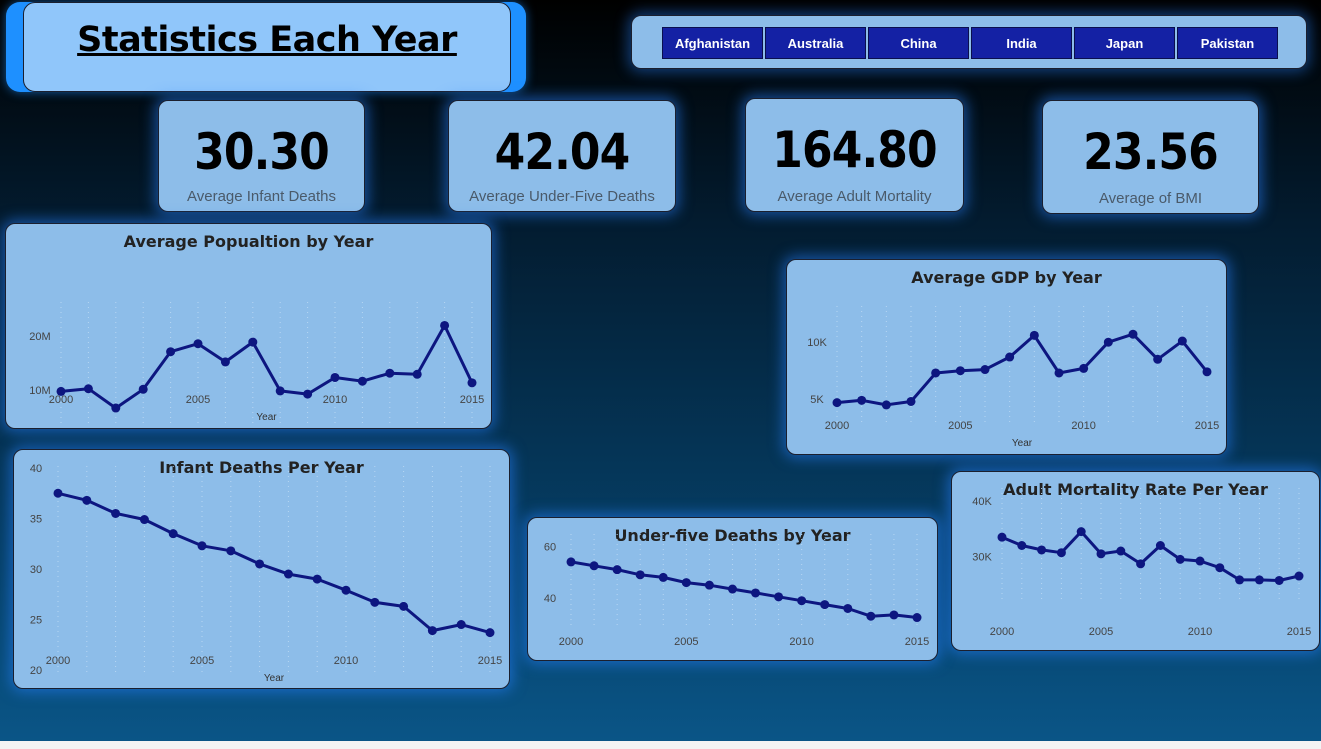 This screenshot has height=749, width=1321. What do you see at coordinates (266, 47) in the screenshot?
I see `title-banner: Statistics Each Year` at bounding box center [266, 47].